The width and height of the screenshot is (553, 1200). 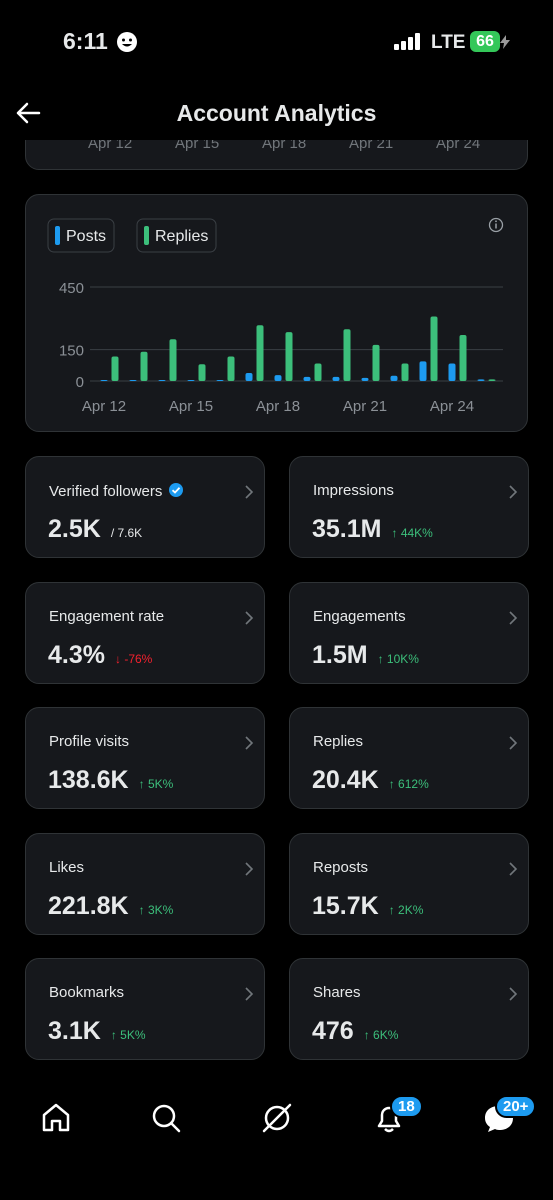 I want to click on stat-card: Likes 221.8K ↑ 3K%, so click(x=145, y=884).